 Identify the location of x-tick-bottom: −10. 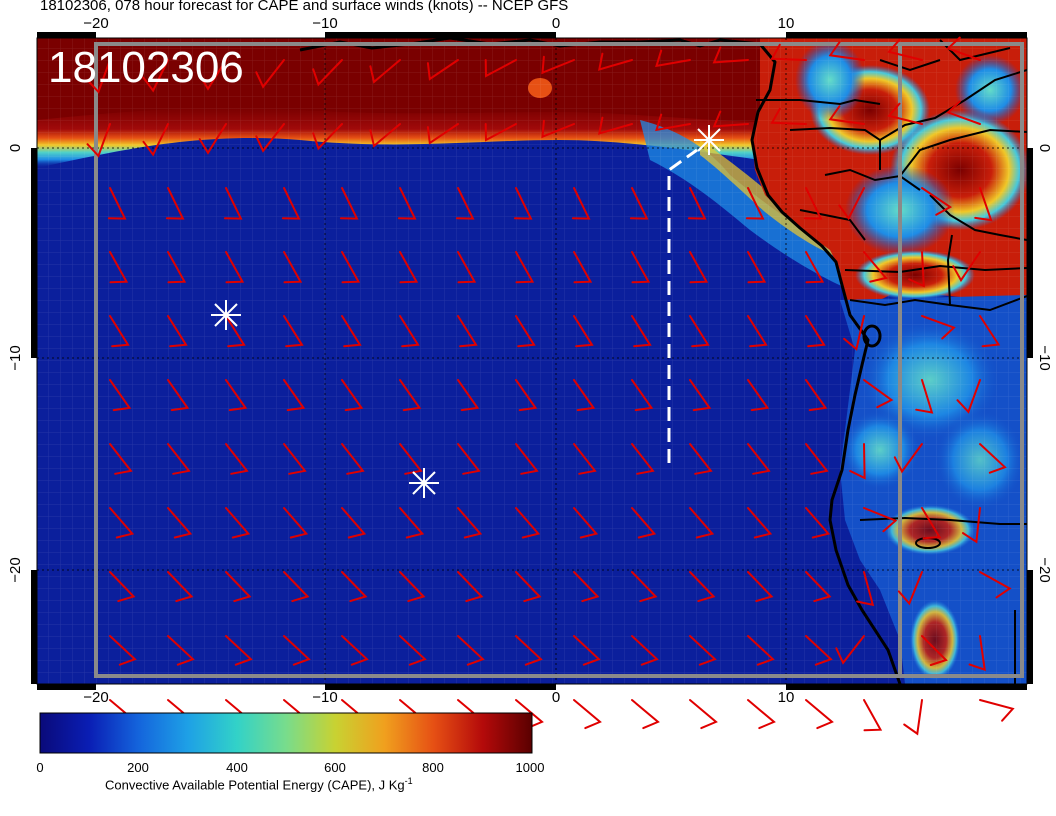
(324, 697).